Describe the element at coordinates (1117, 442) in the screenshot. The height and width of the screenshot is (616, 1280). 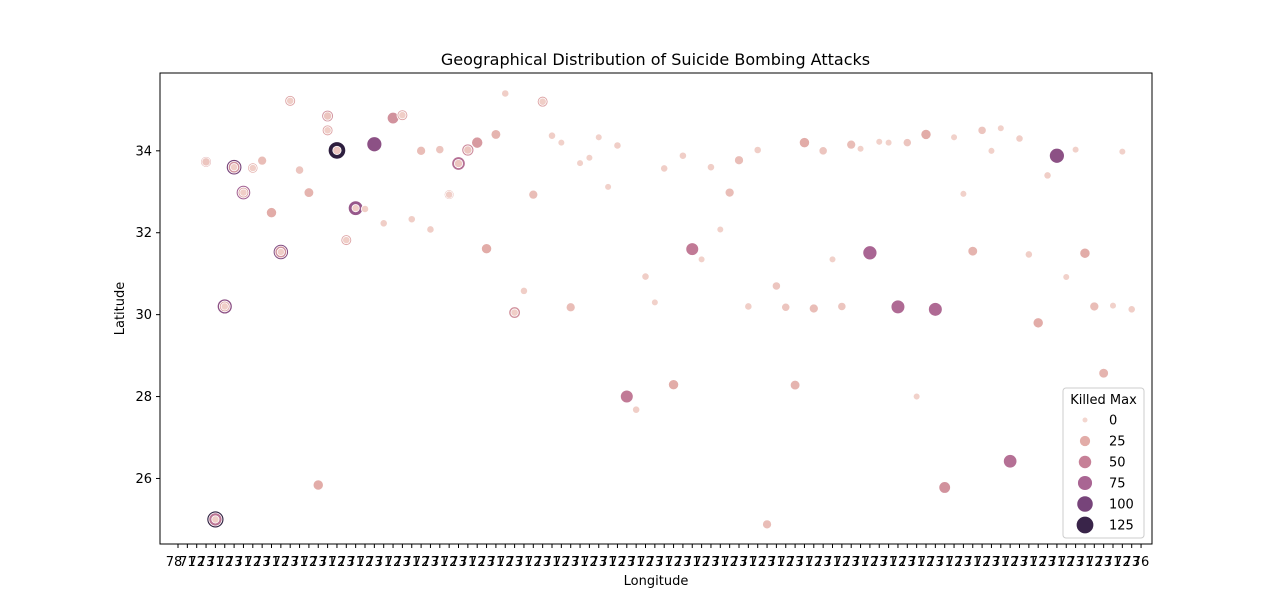
I see `legend-label: 25` at that location.